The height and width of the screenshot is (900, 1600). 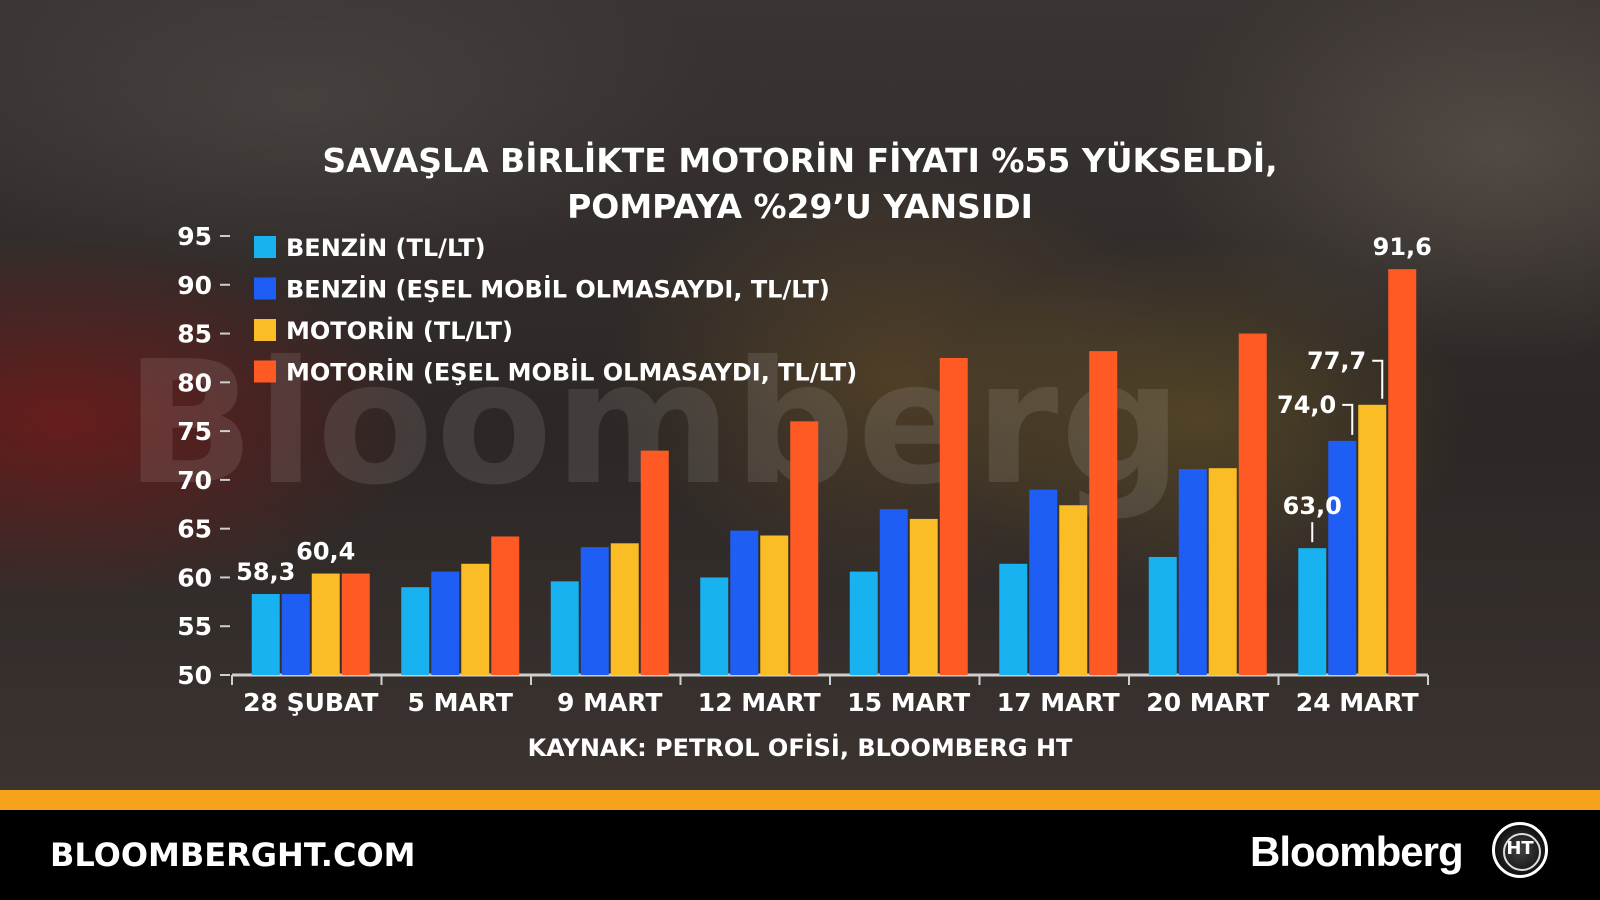 I want to click on y-tick-label: 75, so click(x=194, y=431).